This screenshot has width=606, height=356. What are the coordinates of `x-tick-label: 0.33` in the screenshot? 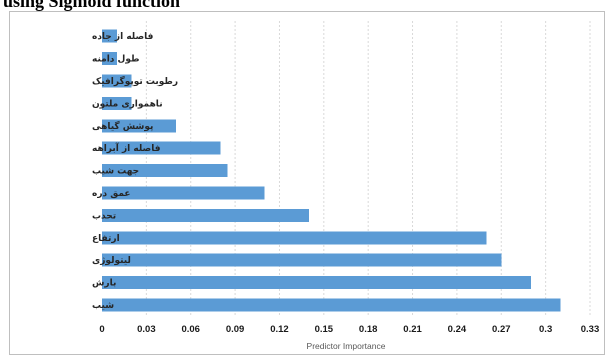 It's located at (590, 329).